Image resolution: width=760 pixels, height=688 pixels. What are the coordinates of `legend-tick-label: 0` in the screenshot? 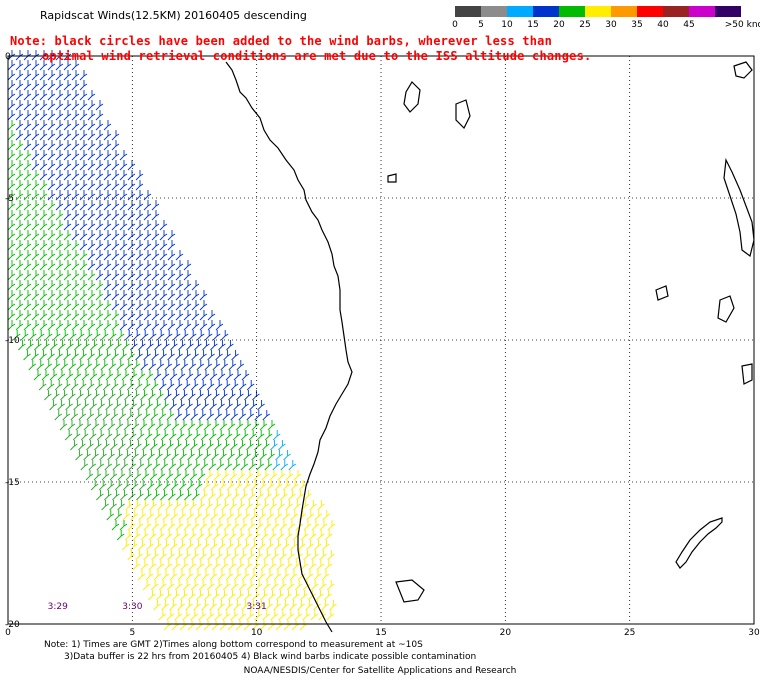 It's located at (455, 25).